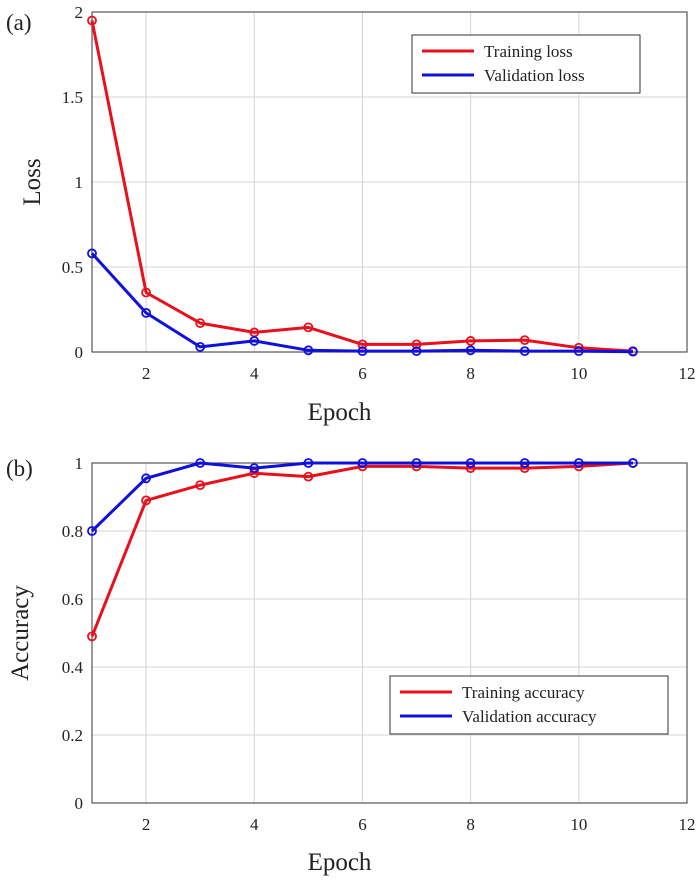 The image size is (700, 880). I want to click on loss-x-tick-label: 10, so click(578, 373).